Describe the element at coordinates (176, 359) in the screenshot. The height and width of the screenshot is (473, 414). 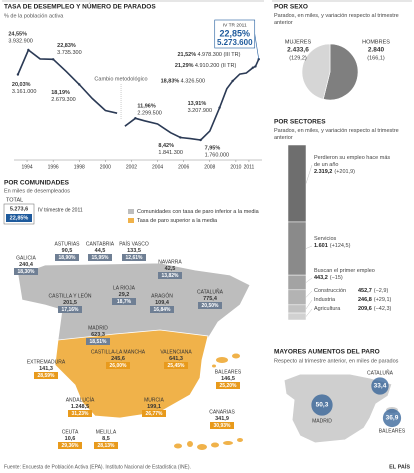
I see `region-value: 641,3` at that location.